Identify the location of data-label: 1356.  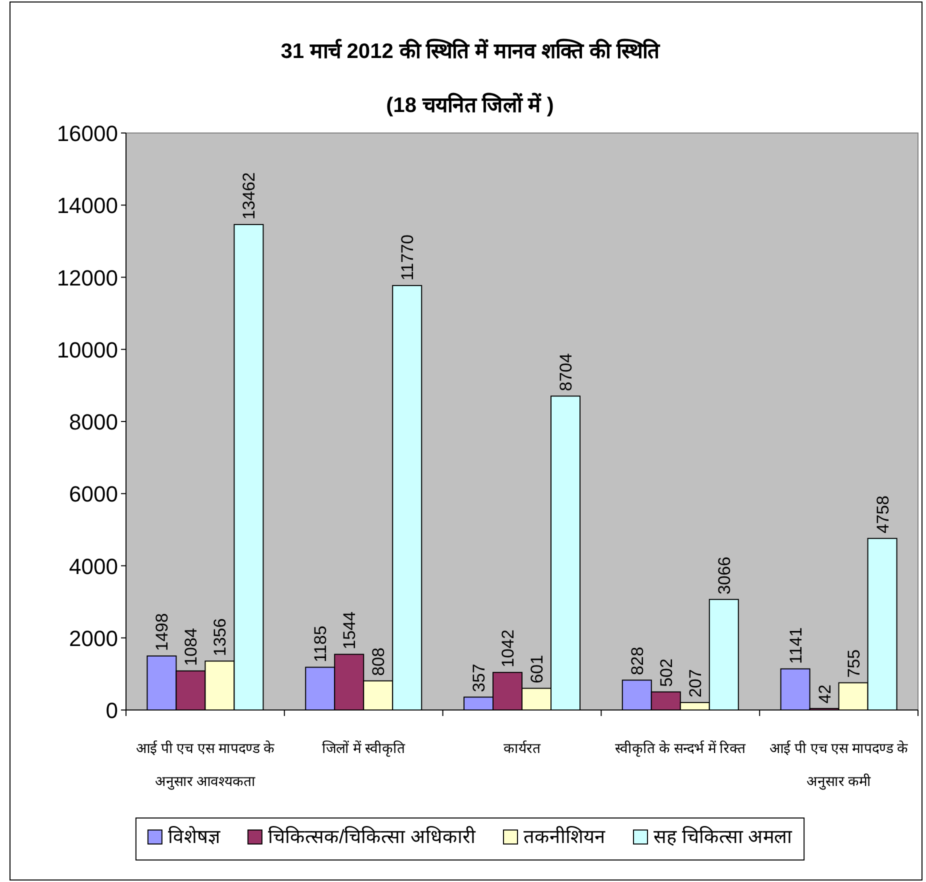
(220, 637).